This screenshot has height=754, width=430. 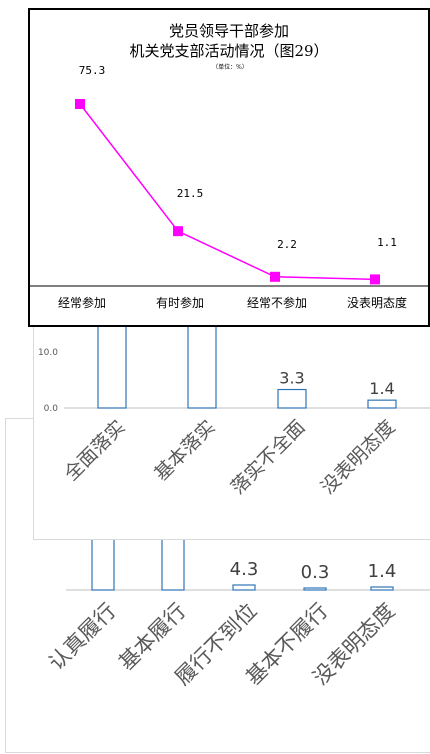 What do you see at coordinates (82, 637) in the screenshot?
I see `category-label: 认真履行` at bounding box center [82, 637].